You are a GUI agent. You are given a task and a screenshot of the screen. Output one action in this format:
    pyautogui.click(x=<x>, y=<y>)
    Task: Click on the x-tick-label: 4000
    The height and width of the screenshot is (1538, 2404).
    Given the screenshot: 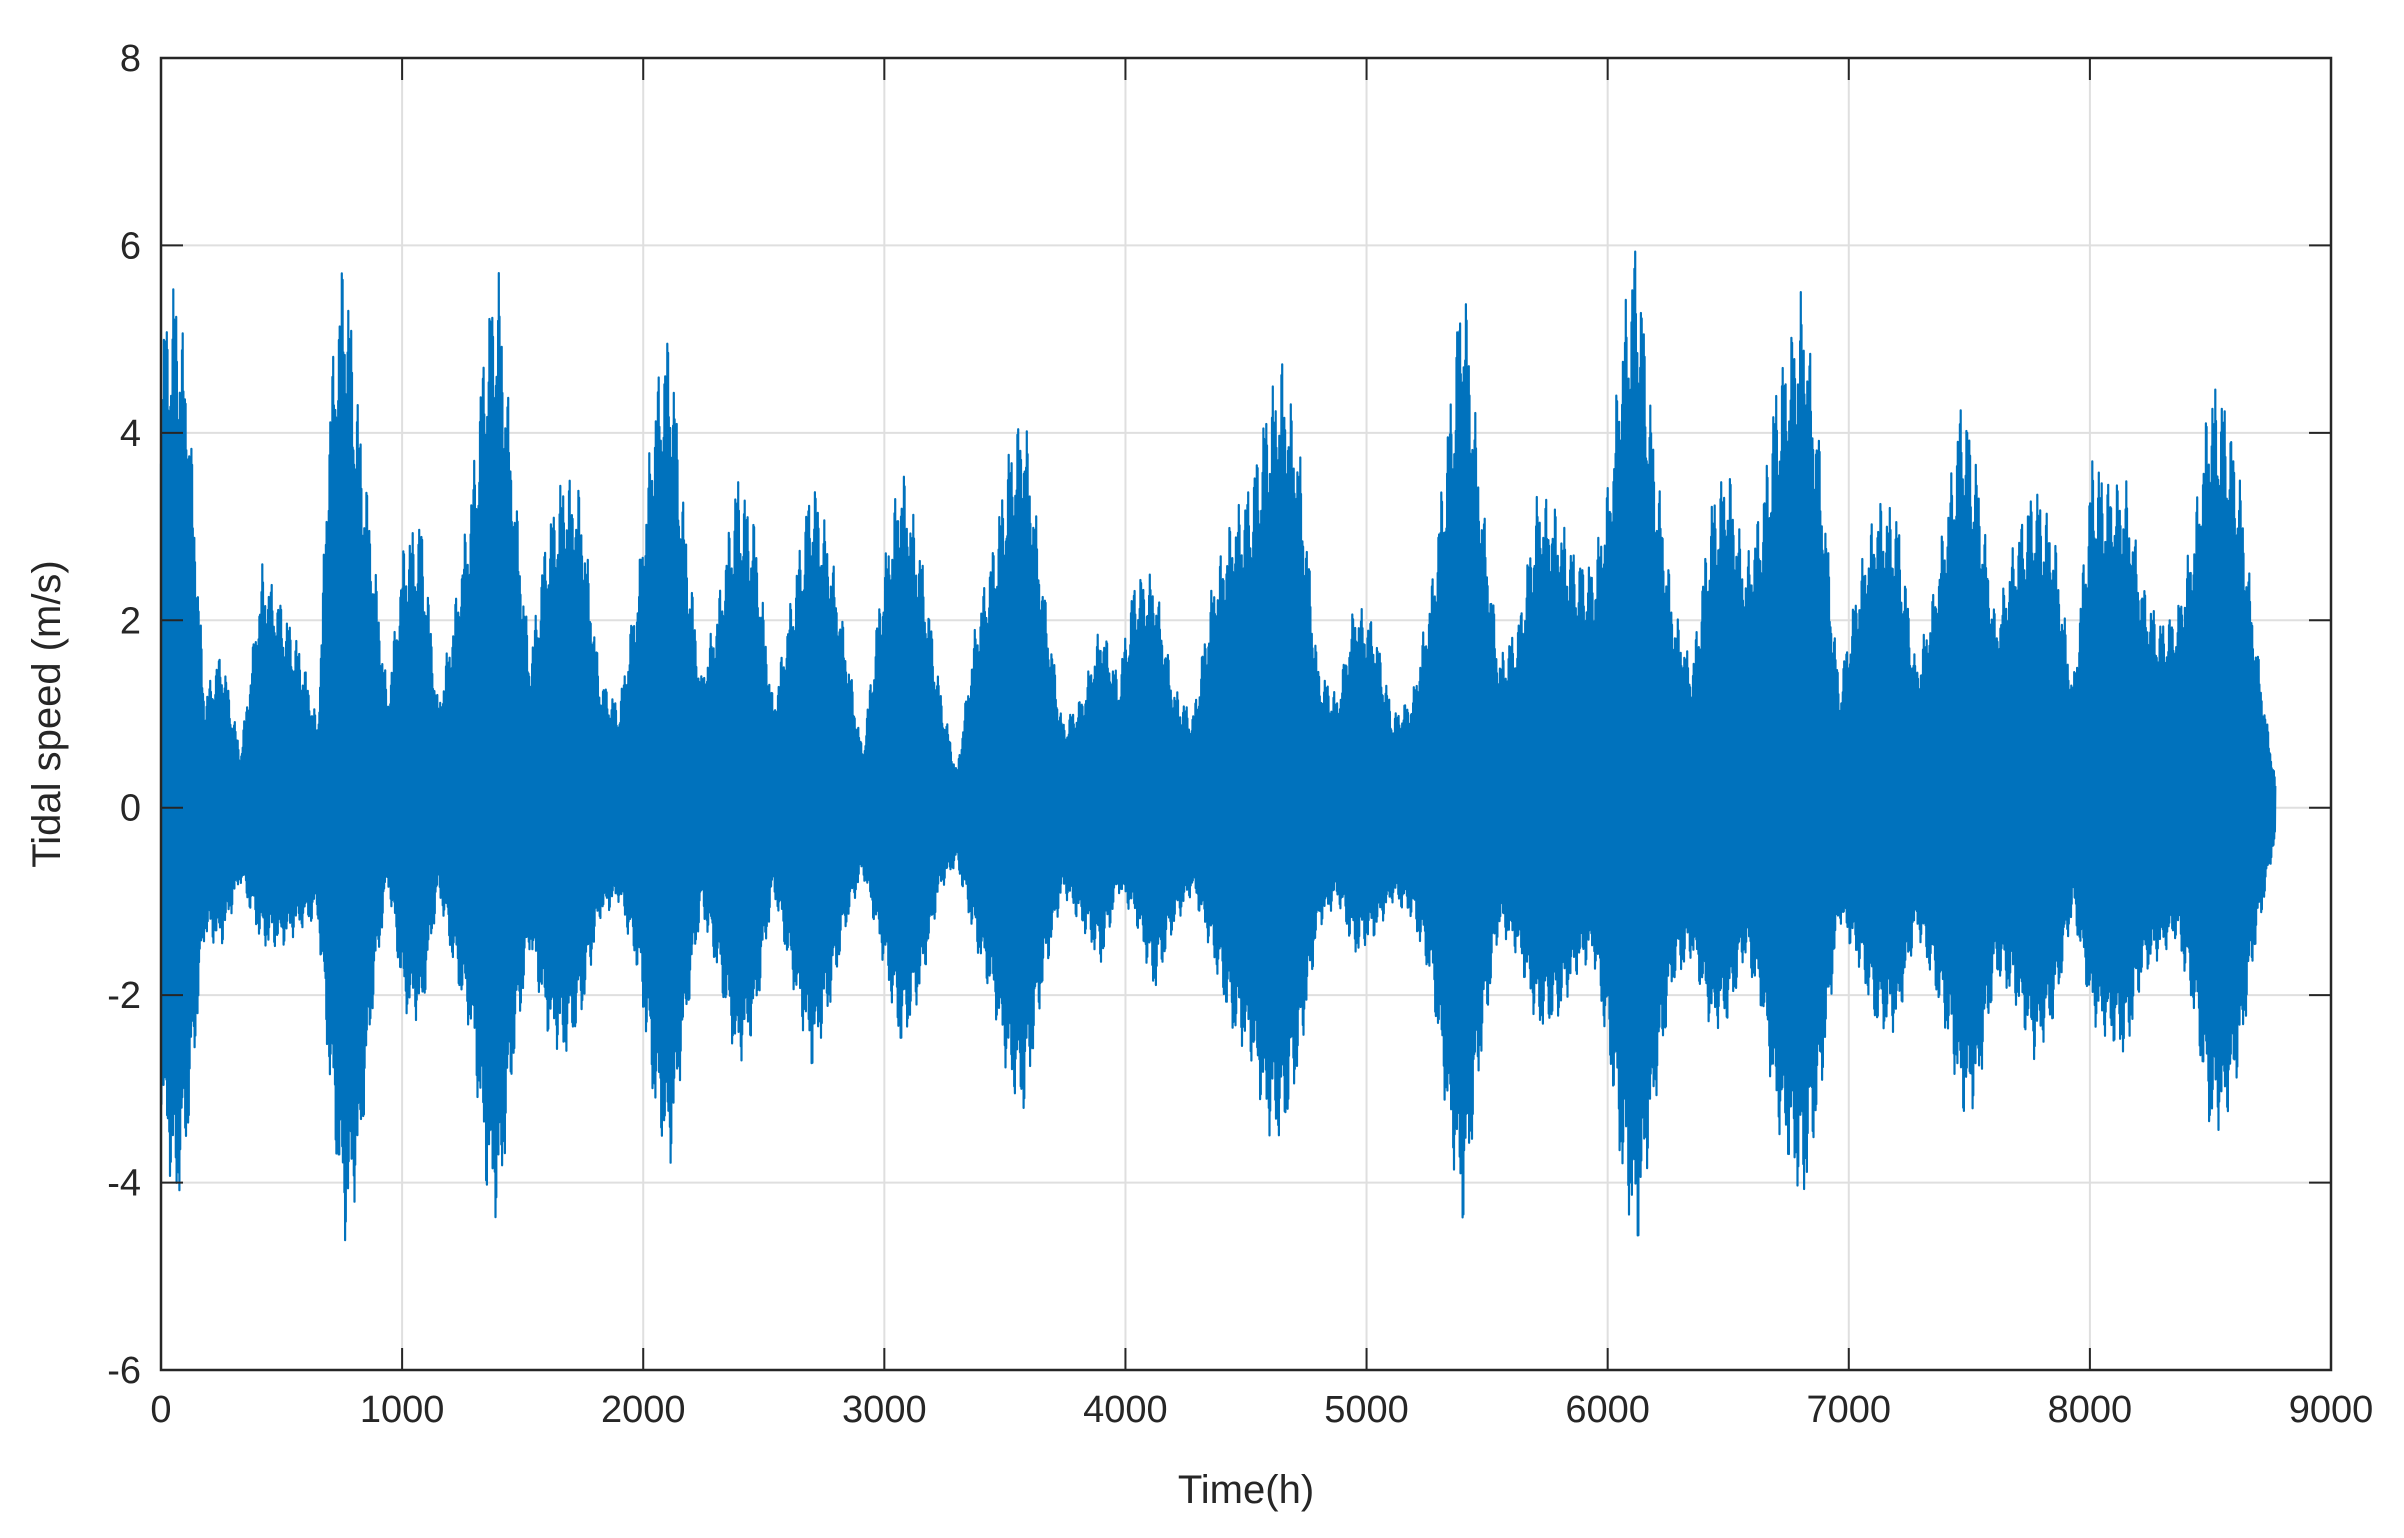 What is the action you would take?
    pyautogui.click(x=1125, y=1410)
    